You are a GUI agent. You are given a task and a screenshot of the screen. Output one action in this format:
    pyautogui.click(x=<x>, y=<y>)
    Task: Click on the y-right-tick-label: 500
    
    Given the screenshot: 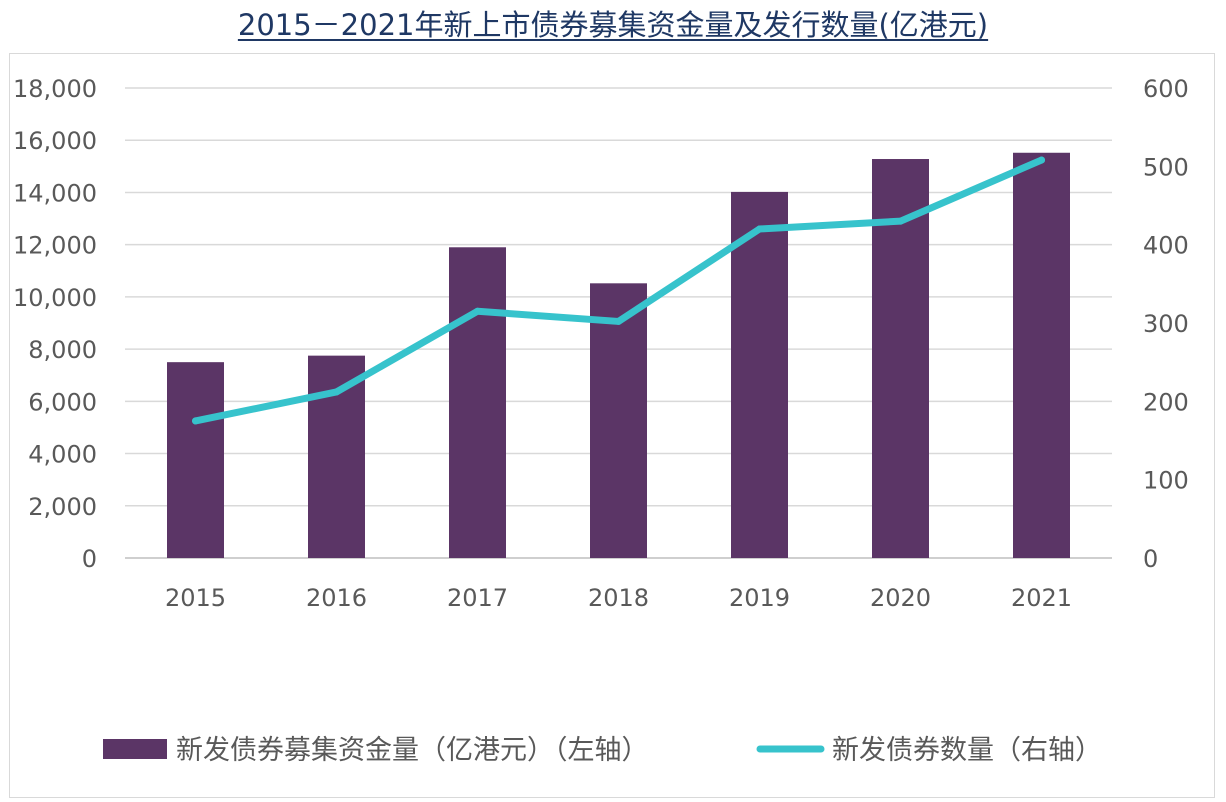 What is the action you would take?
    pyautogui.click(x=1166, y=167)
    